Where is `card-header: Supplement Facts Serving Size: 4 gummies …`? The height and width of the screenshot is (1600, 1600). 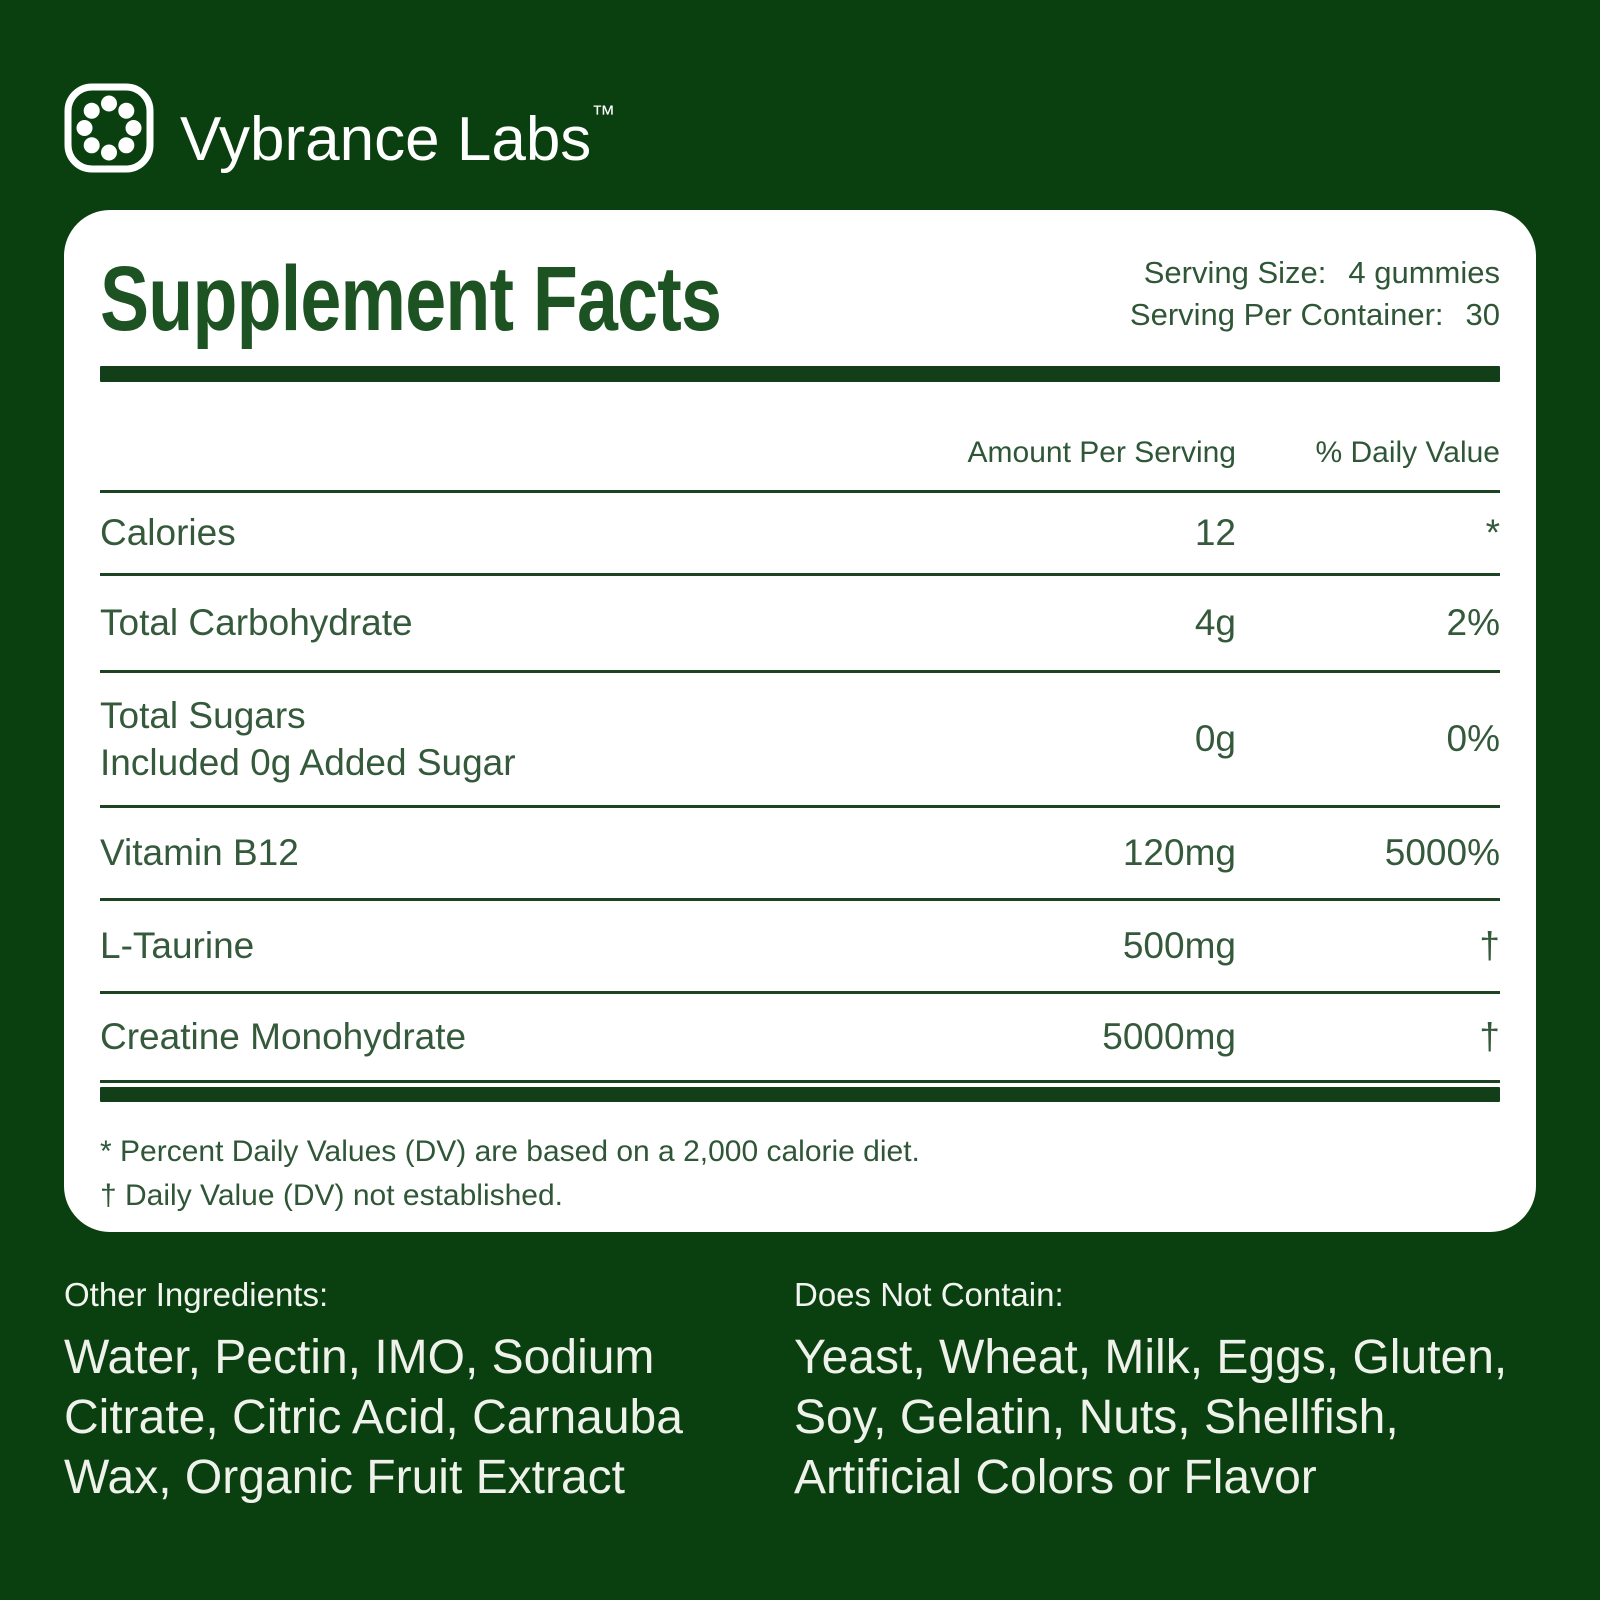 card-header: Supplement Facts Serving Size: 4 gummies … is located at coordinates (800, 299).